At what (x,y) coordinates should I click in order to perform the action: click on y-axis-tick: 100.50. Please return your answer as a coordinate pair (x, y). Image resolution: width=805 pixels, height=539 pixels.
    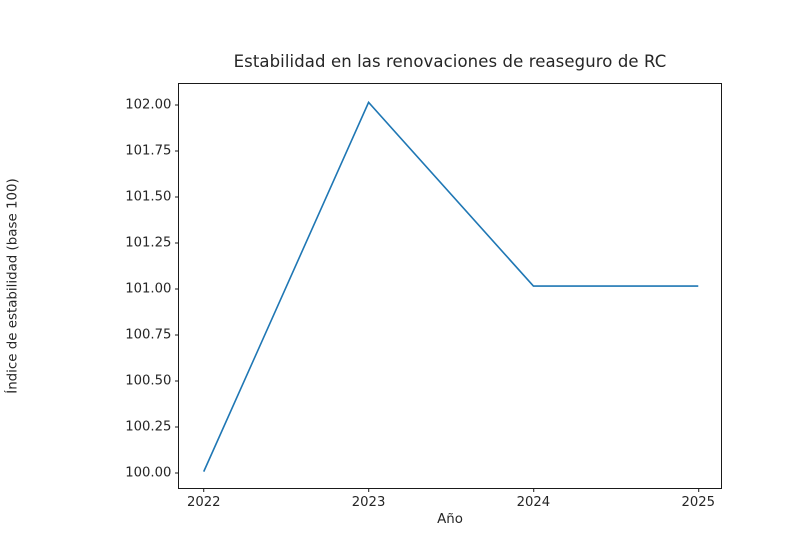
    Looking at the image, I should click on (152, 379).